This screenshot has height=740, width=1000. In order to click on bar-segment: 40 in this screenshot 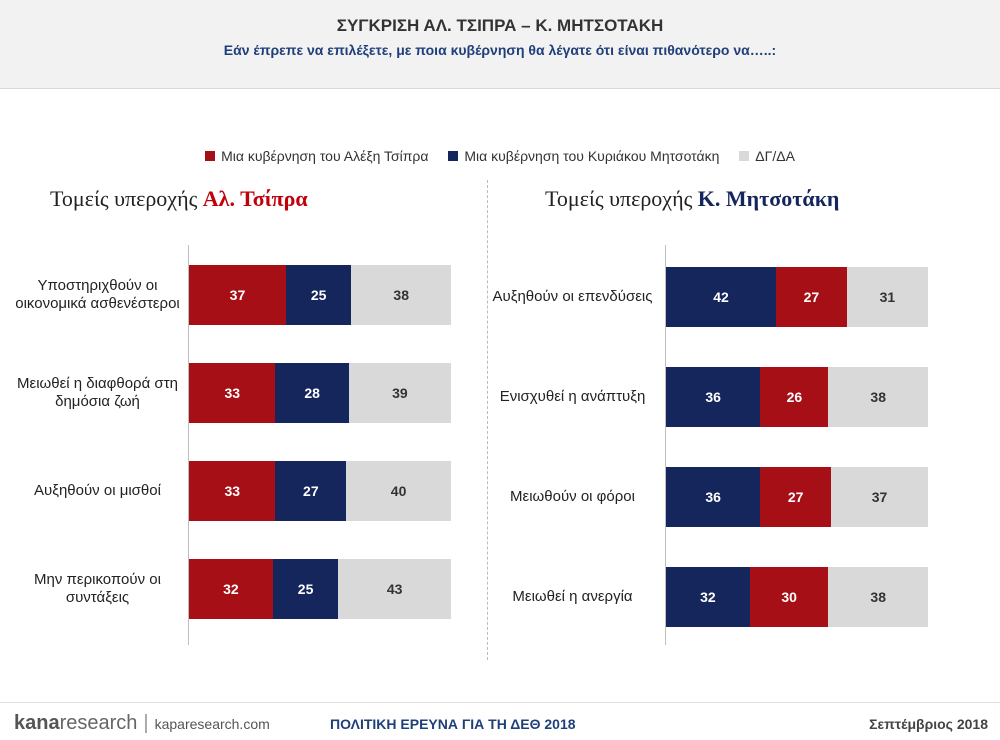, I will do `click(398, 491)`.